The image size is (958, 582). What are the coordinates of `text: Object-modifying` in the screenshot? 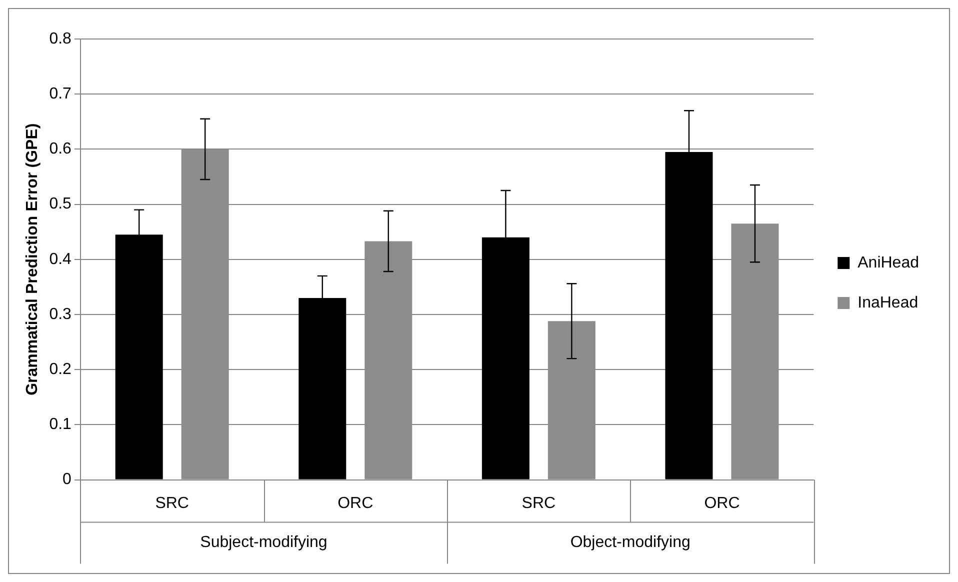 It's located at (630, 543).